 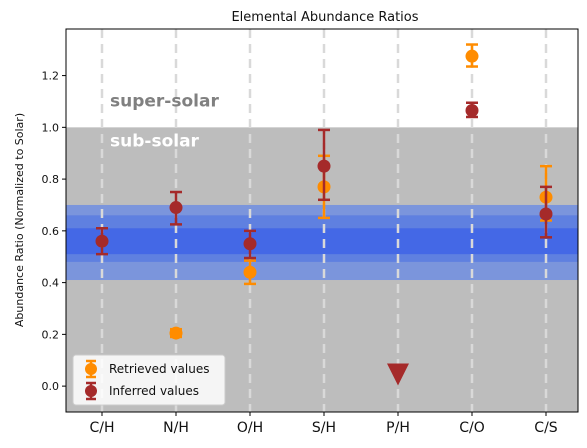 I want to click on super-solar-label: super-solar, so click(x=164, y=102).